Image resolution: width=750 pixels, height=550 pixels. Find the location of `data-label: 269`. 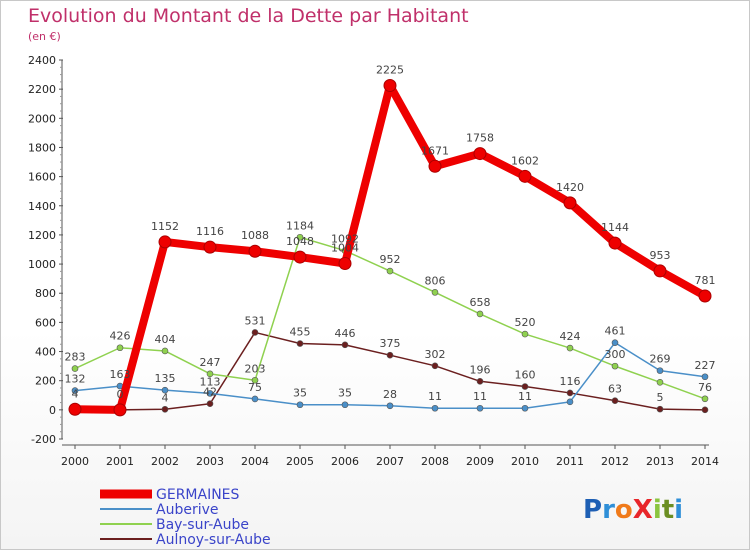

data-label: 269 is located at coordinates (660, 359).